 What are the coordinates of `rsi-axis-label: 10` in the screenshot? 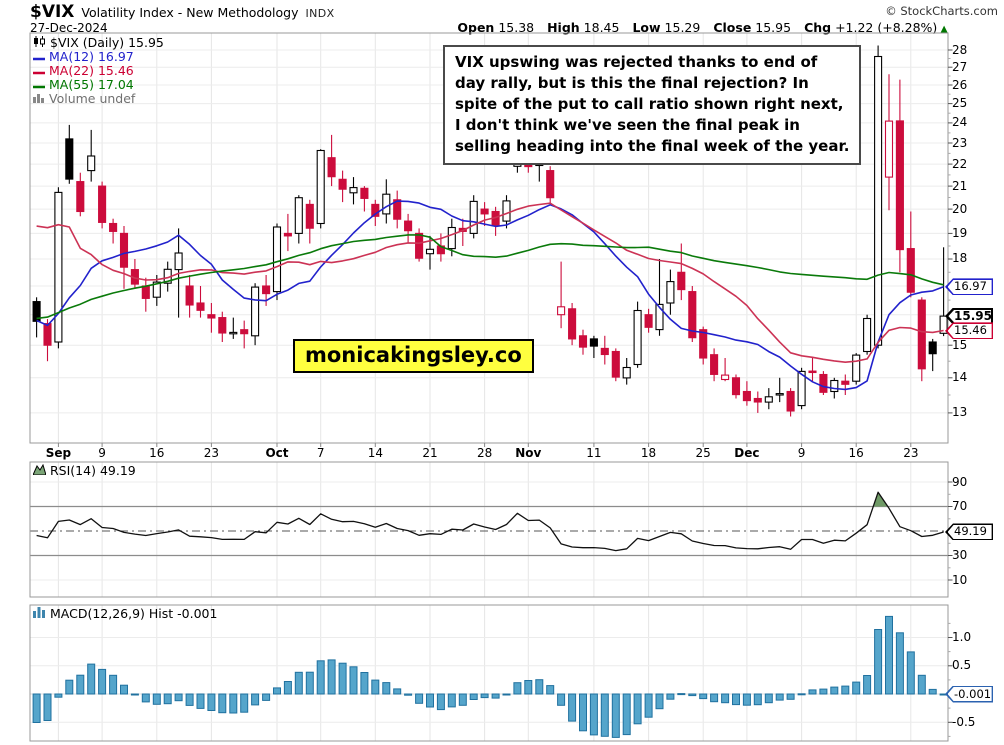 It's located at (960, 579).